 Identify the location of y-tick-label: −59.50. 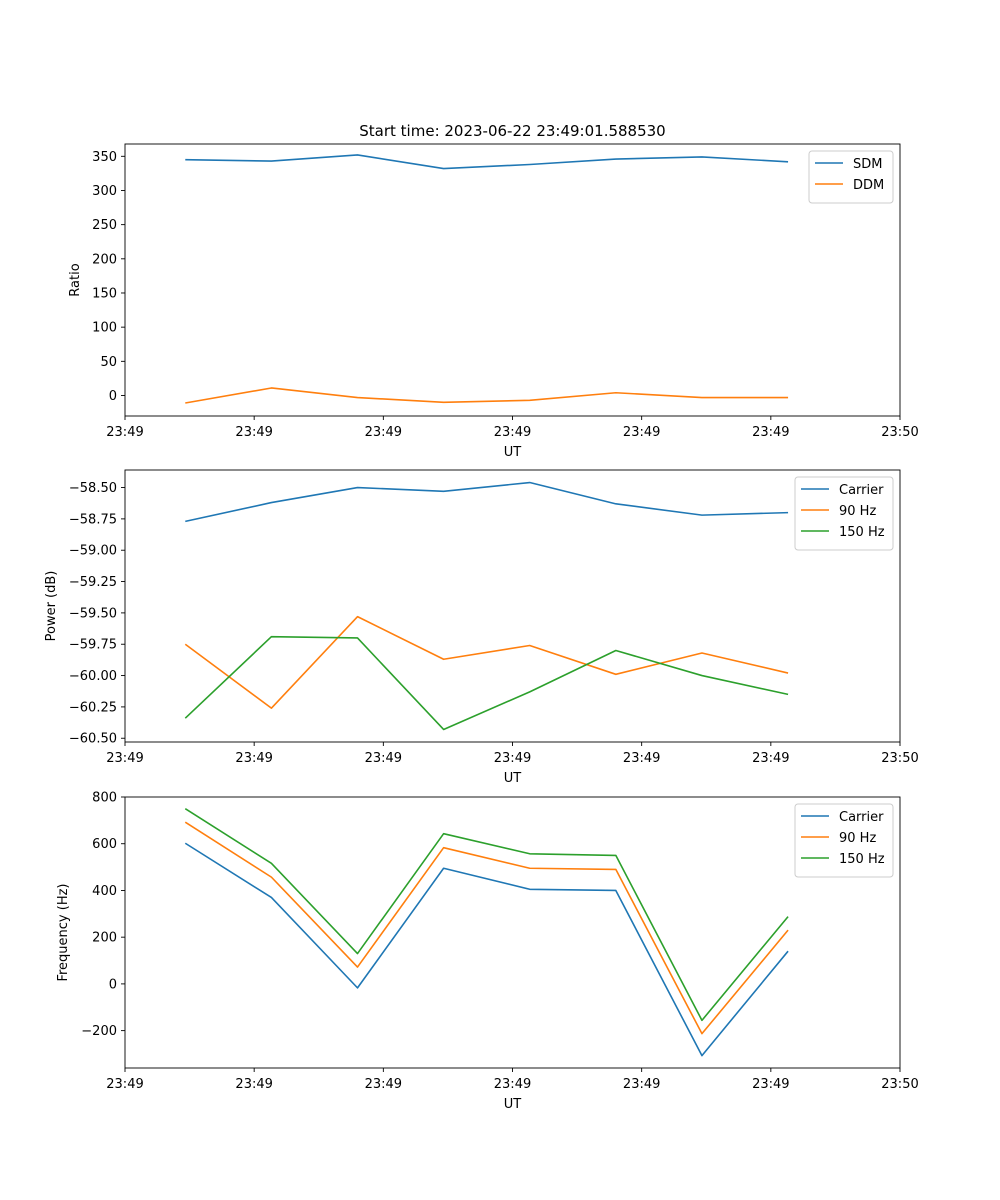
(93, 613).